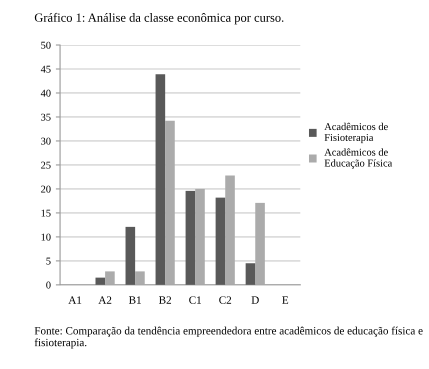 The height and width of the screenshot is (369, 429). What do you see at coordinates (255, 300) in the screenshot?
I see `x-tick-label: D` at bounding box center [255, 300].